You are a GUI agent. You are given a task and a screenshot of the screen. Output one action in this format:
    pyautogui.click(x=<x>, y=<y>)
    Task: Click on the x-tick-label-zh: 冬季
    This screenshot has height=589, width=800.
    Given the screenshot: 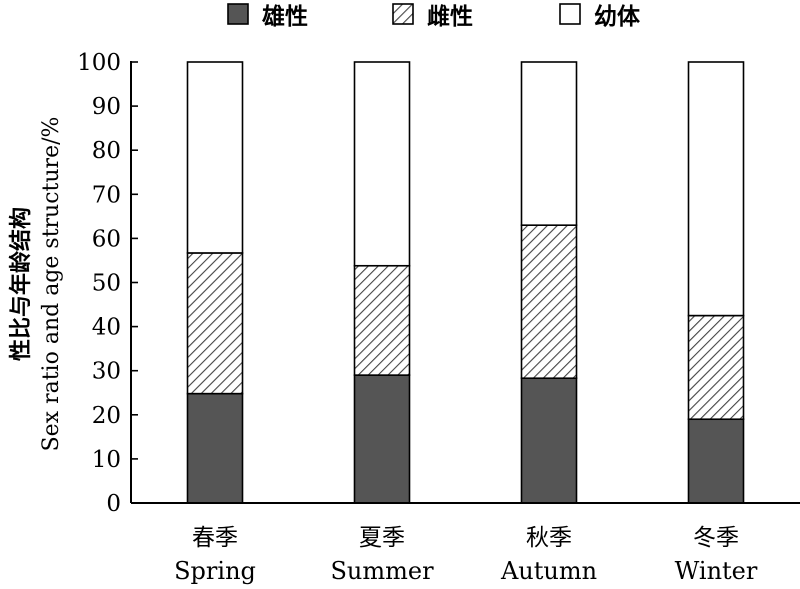 What is the action you would take?
    pyautogui.click(x=716, y=538)
    